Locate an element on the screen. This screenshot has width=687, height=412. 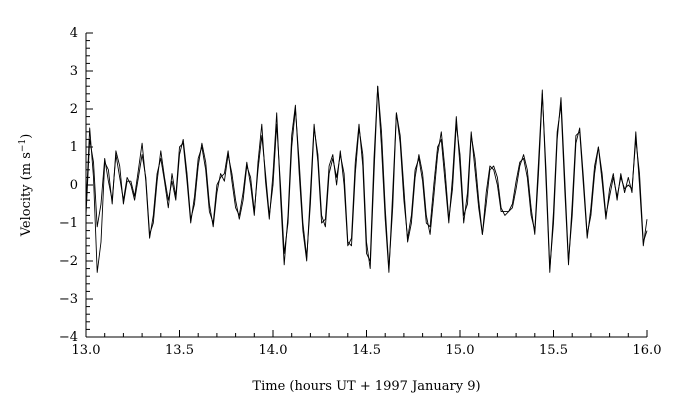
y-tick-label: −1 is located at coordinates (68, 223).